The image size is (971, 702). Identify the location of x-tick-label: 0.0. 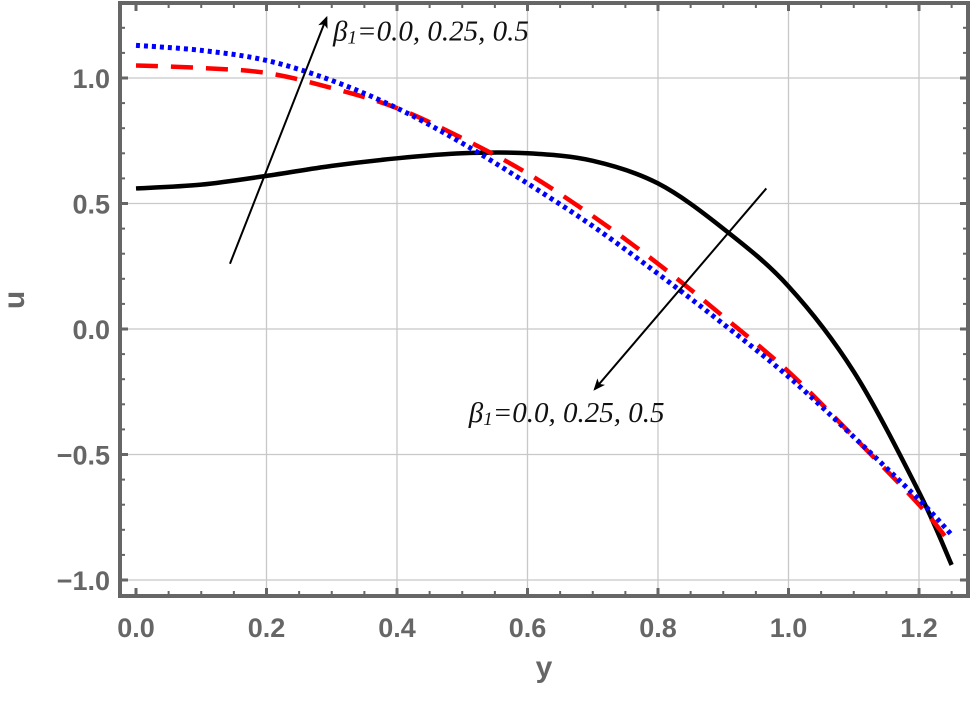
(136, 628).